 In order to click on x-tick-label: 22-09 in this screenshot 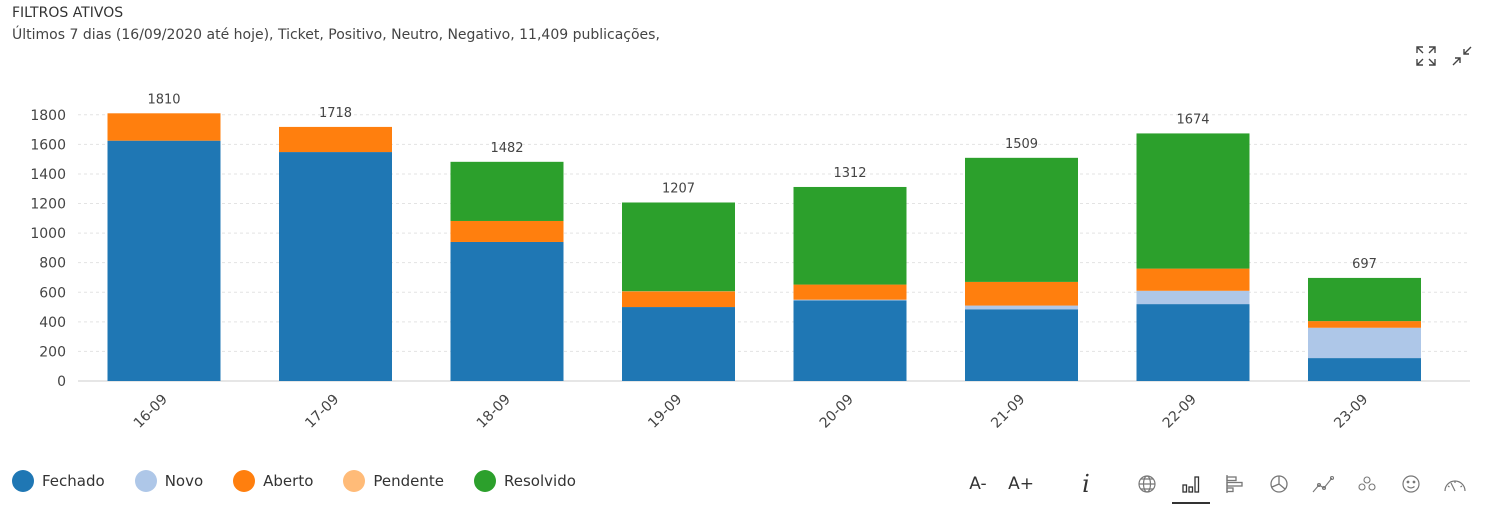, I will do `click(1180, 412)`.